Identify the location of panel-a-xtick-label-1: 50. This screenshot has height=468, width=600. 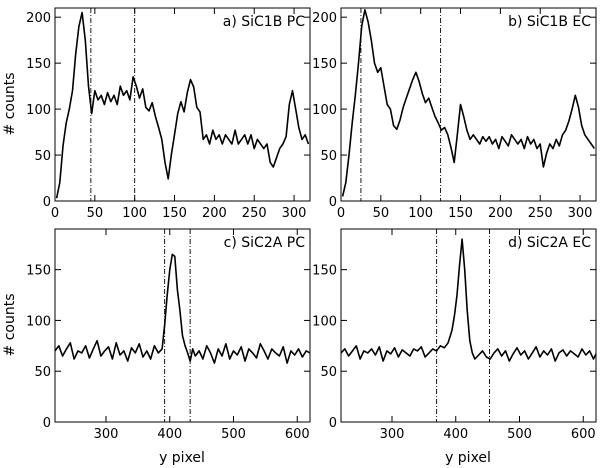
(95, 213).